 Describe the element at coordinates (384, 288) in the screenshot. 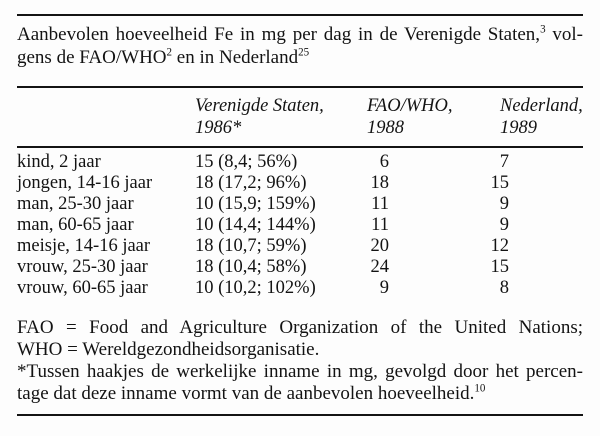

I see `value-fao-who: 9` at that location.